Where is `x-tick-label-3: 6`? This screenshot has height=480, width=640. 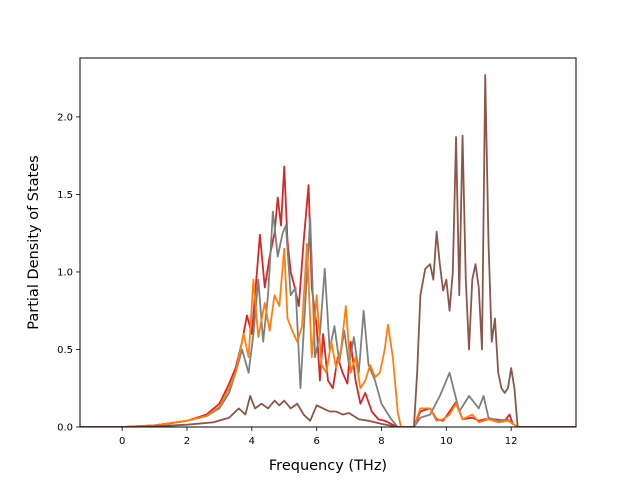
x-tick-label-3: 6 is located at coordinates (316, 441).